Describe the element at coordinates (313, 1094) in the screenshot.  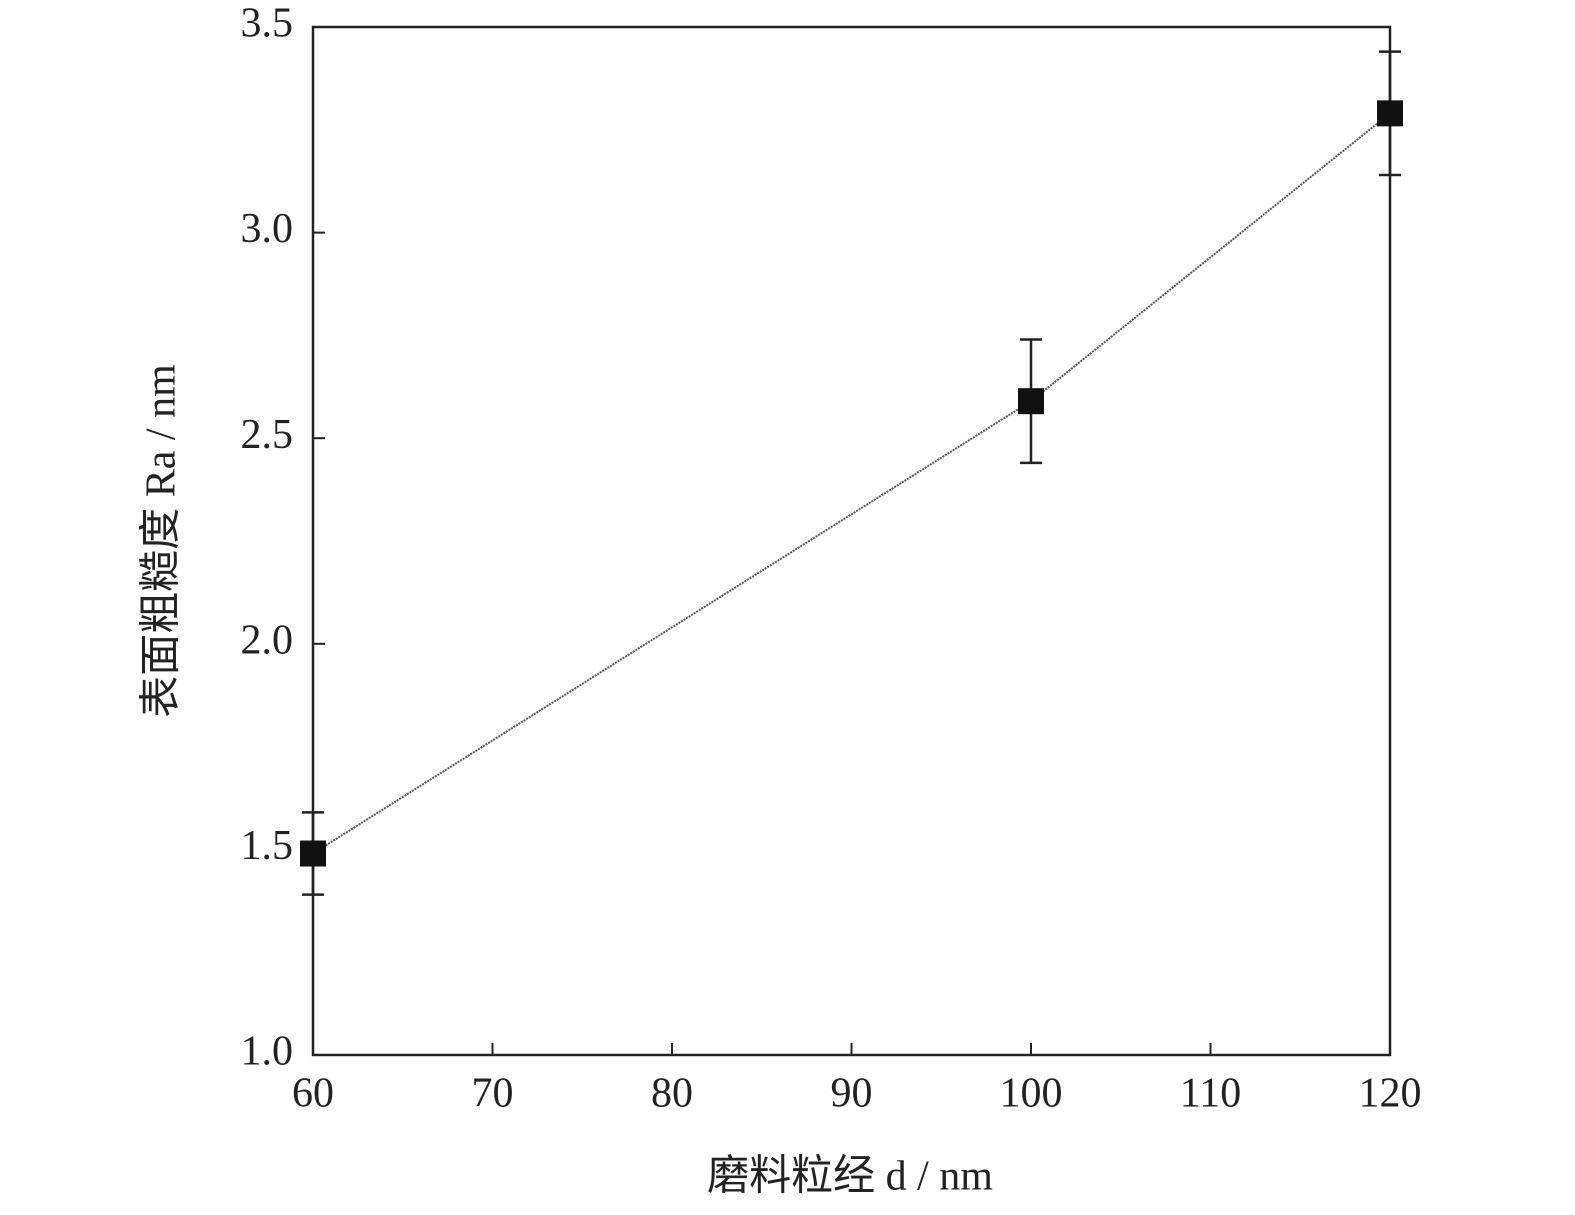
I see `x-tick-label: 60` at that location.